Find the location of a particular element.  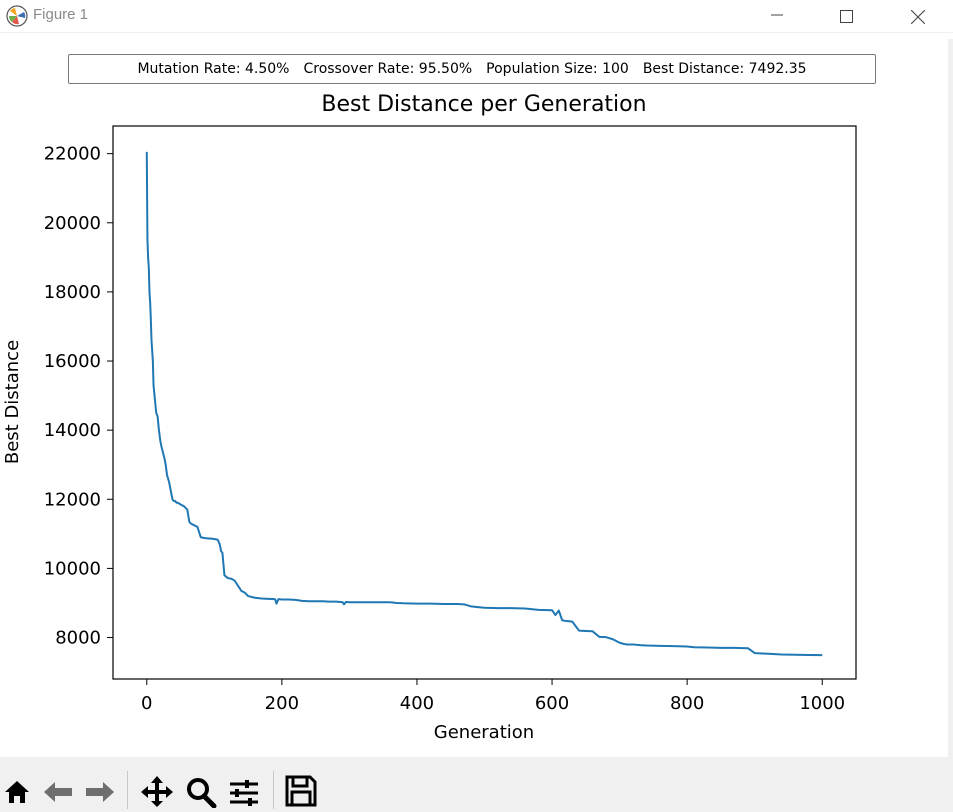

close-icon is located at coordinates (918, 17).